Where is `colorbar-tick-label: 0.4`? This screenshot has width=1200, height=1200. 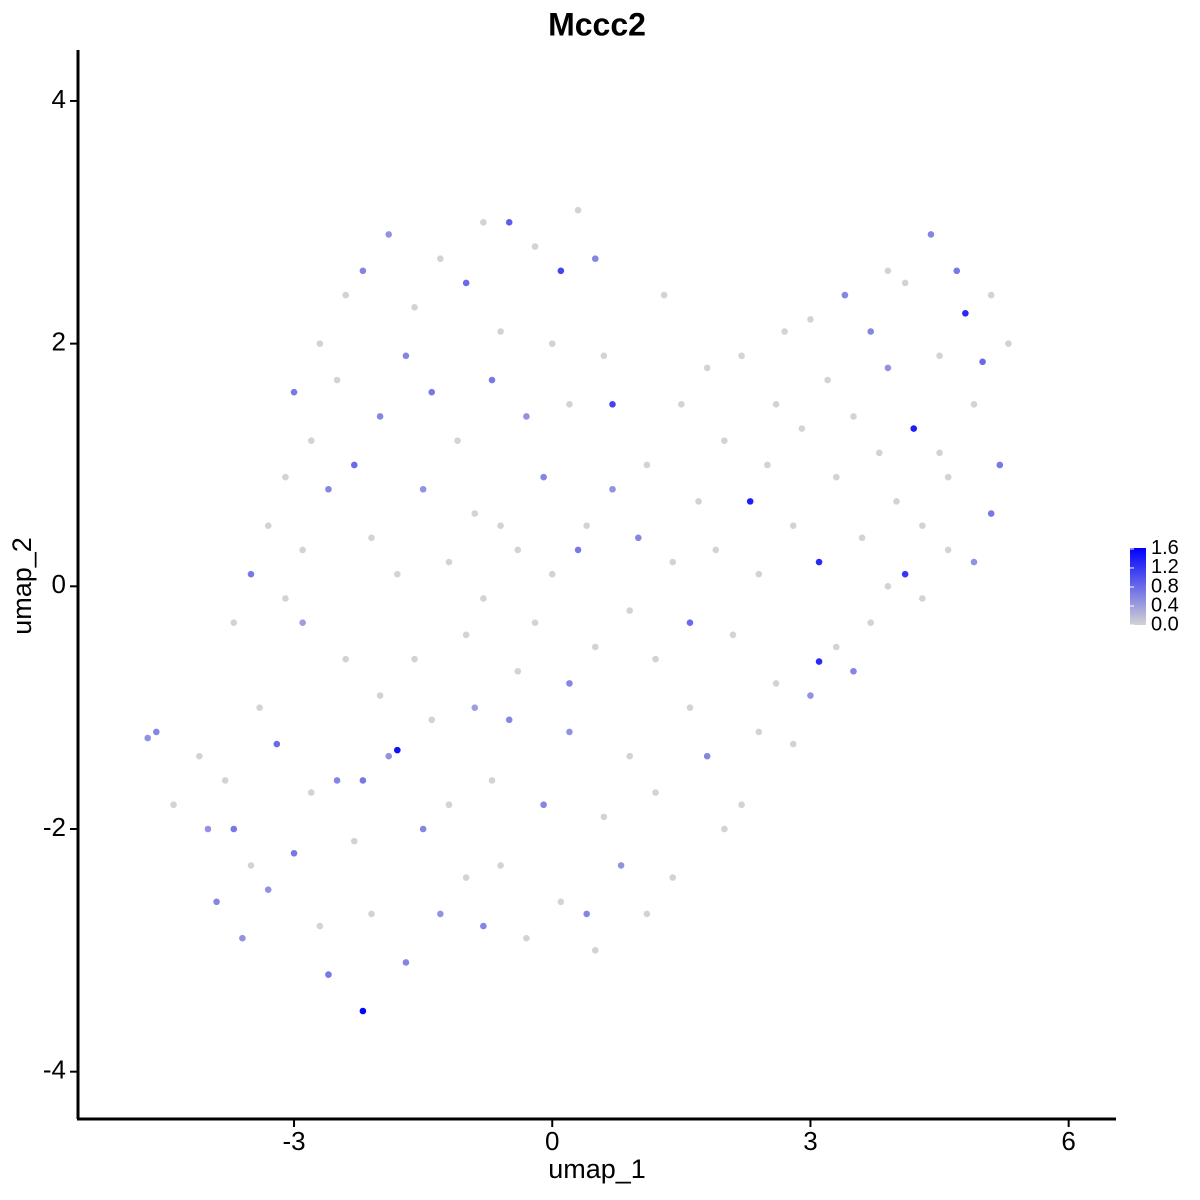
colorbar-tick-label: 0.4 is located at coordinates (1165, 605).